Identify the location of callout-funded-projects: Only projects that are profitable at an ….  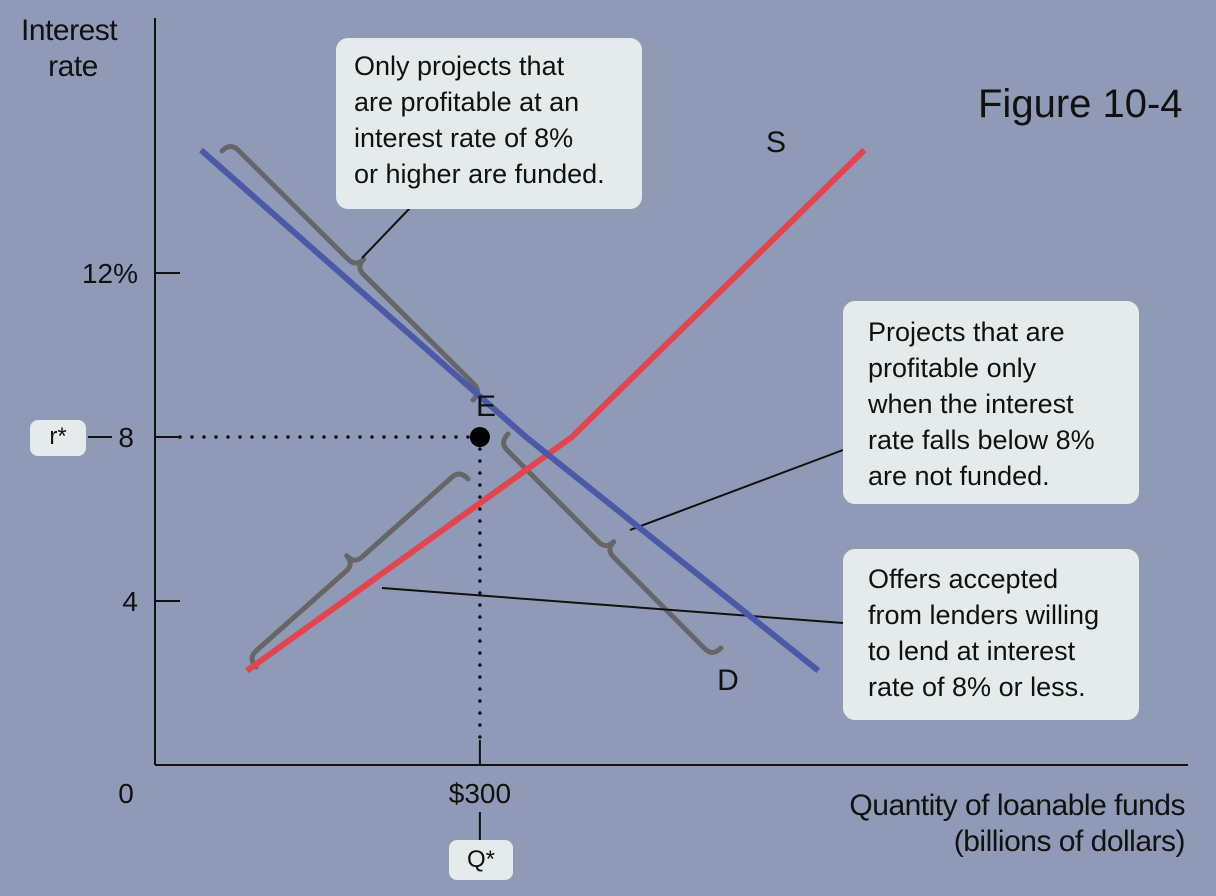
(489, 123).